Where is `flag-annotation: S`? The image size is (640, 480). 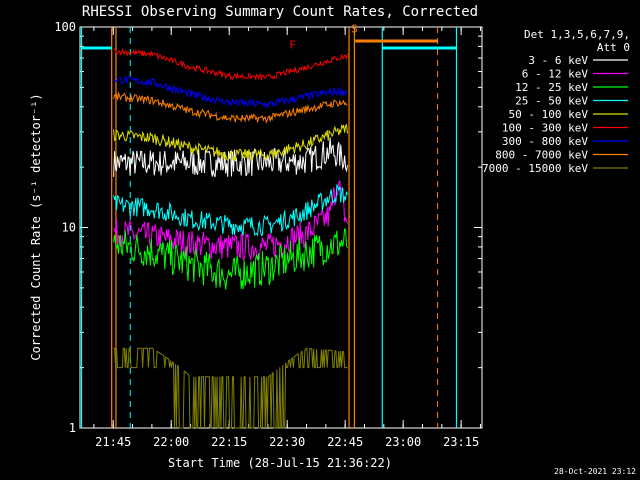
flag-annotation: S is located at coordinates (354, 28).